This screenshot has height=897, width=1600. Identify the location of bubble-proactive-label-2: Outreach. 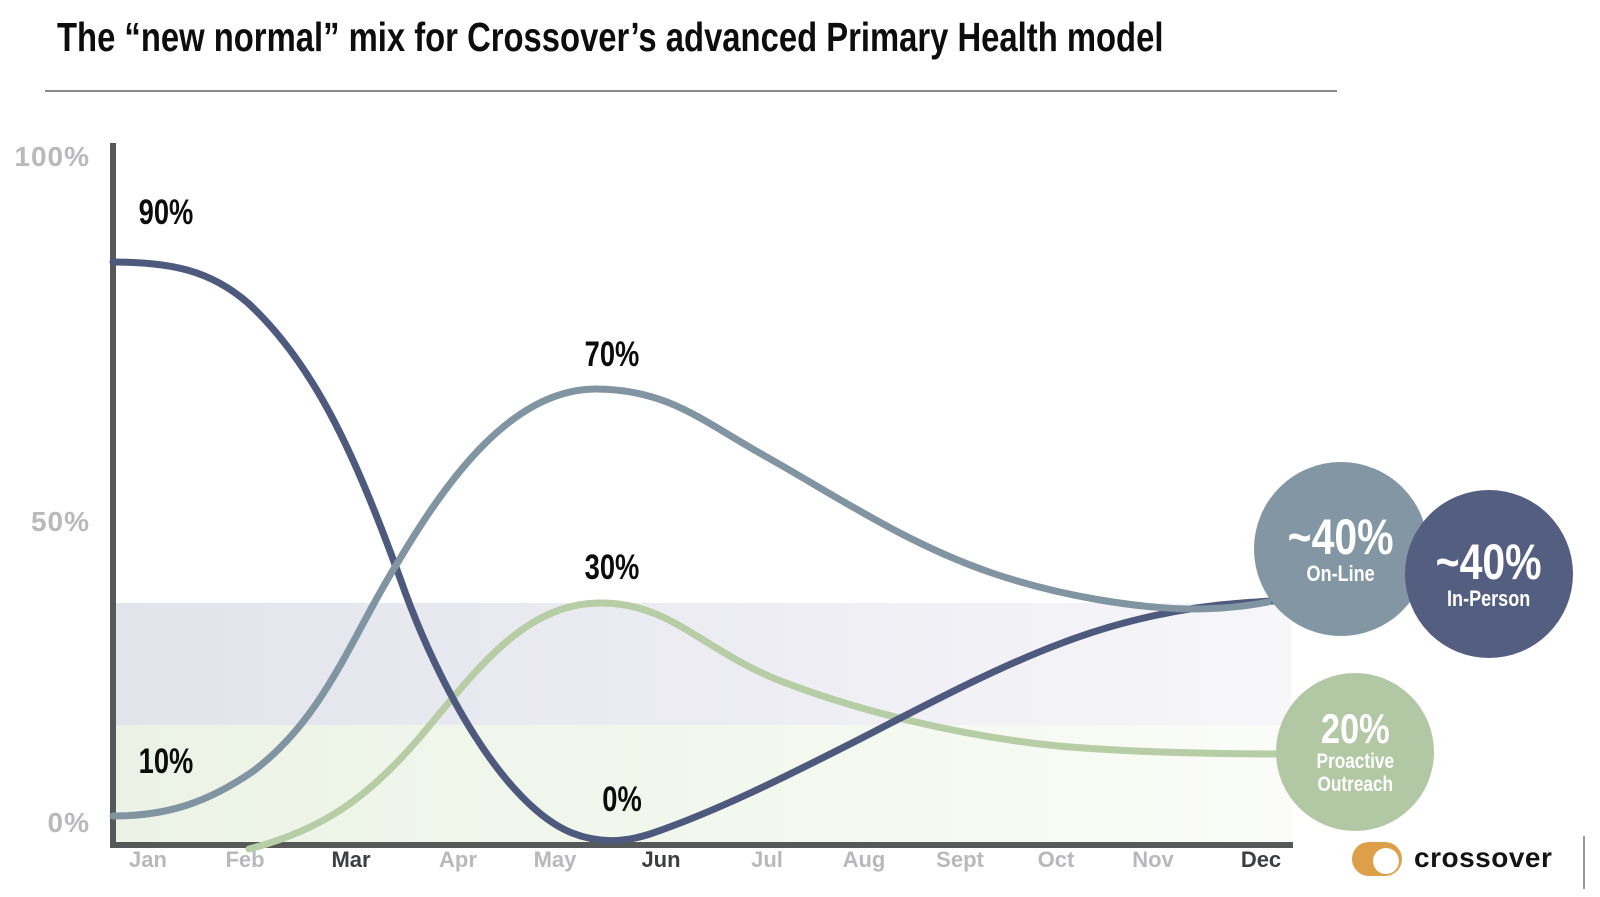
(1355, 784).